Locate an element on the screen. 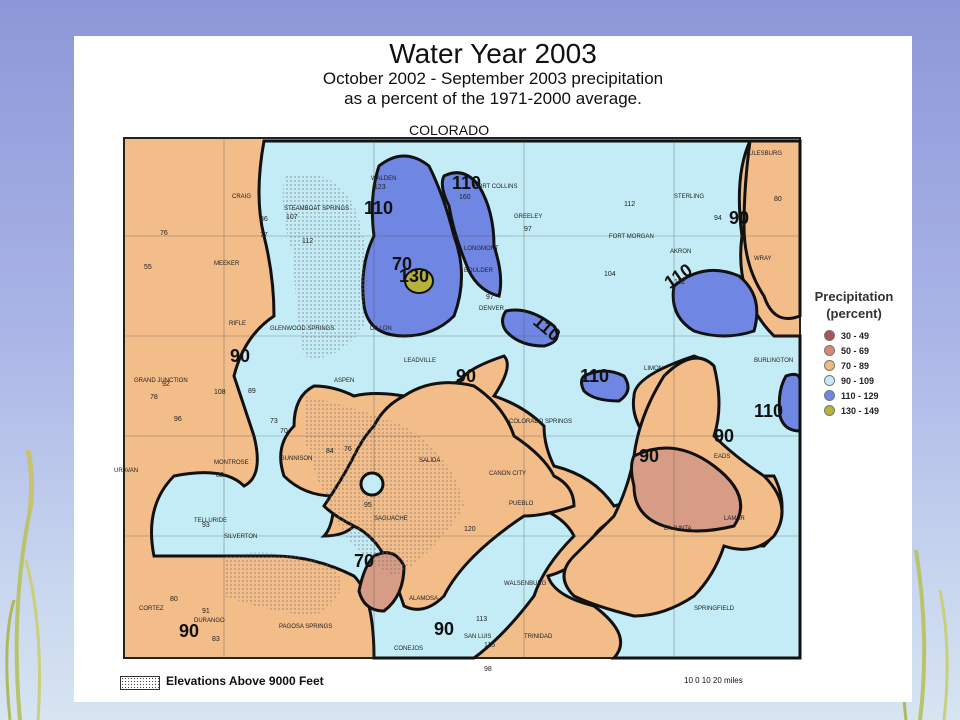 This screenshot has width=960, height=720. contour-label: 70 is located at coordinates (364, 561).